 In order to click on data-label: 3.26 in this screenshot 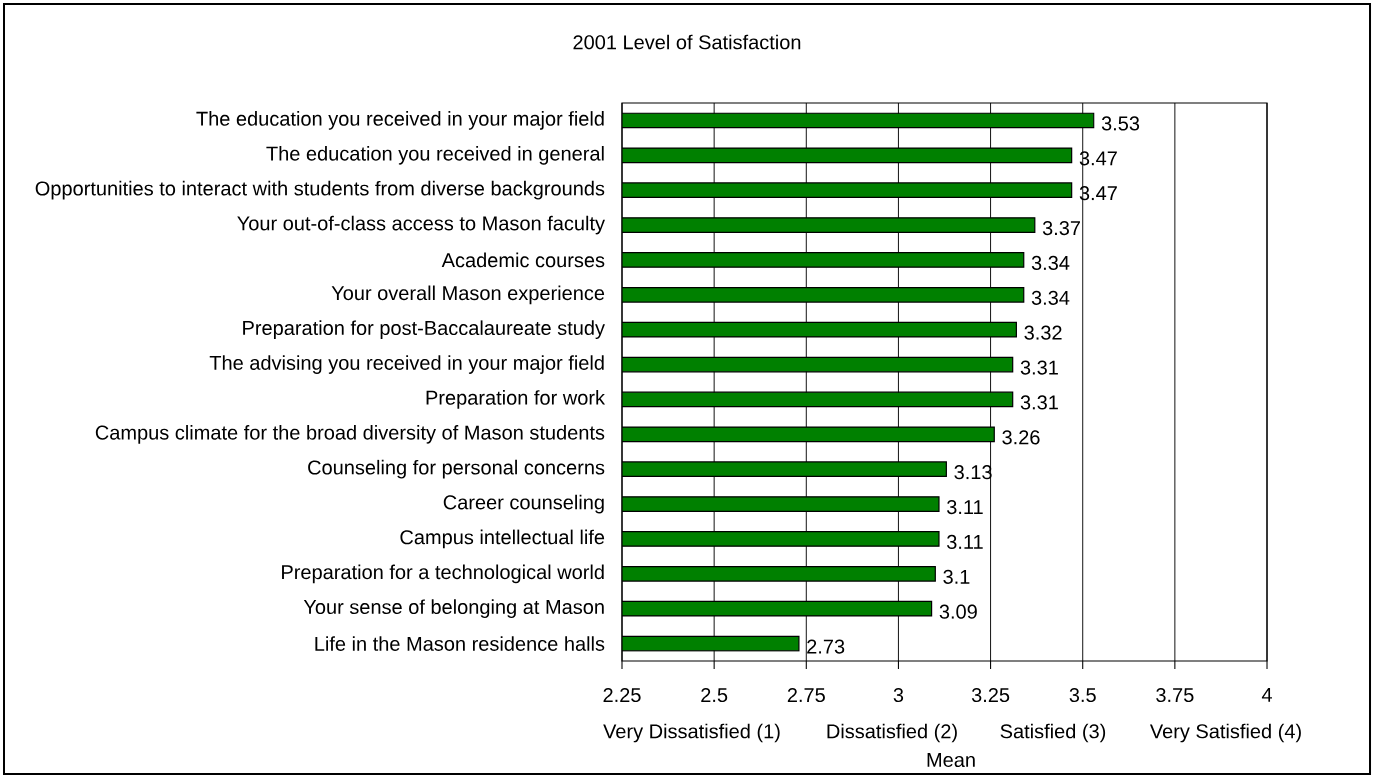, I will do `click(1021, 437)`.